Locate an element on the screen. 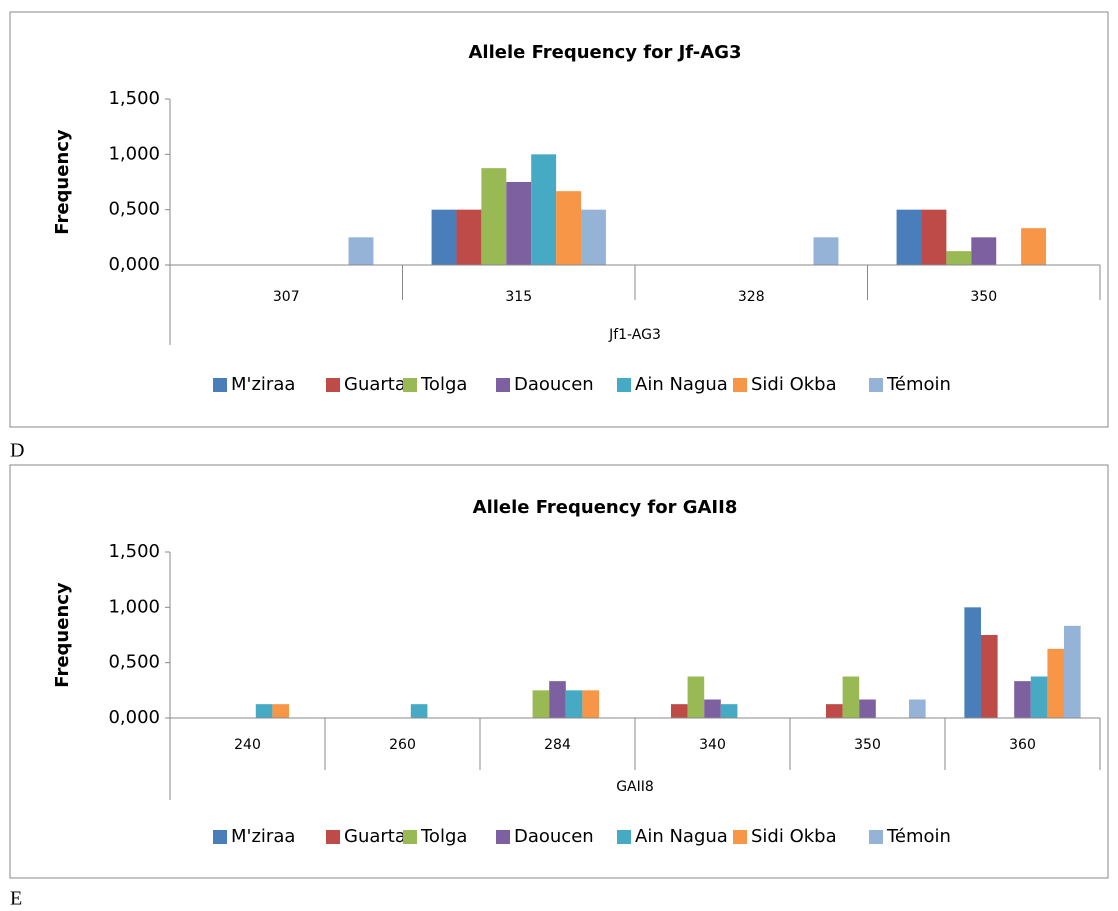 This screenshot has width=1118, height=911. panel-caption: E is located at coordinates (16, 899).